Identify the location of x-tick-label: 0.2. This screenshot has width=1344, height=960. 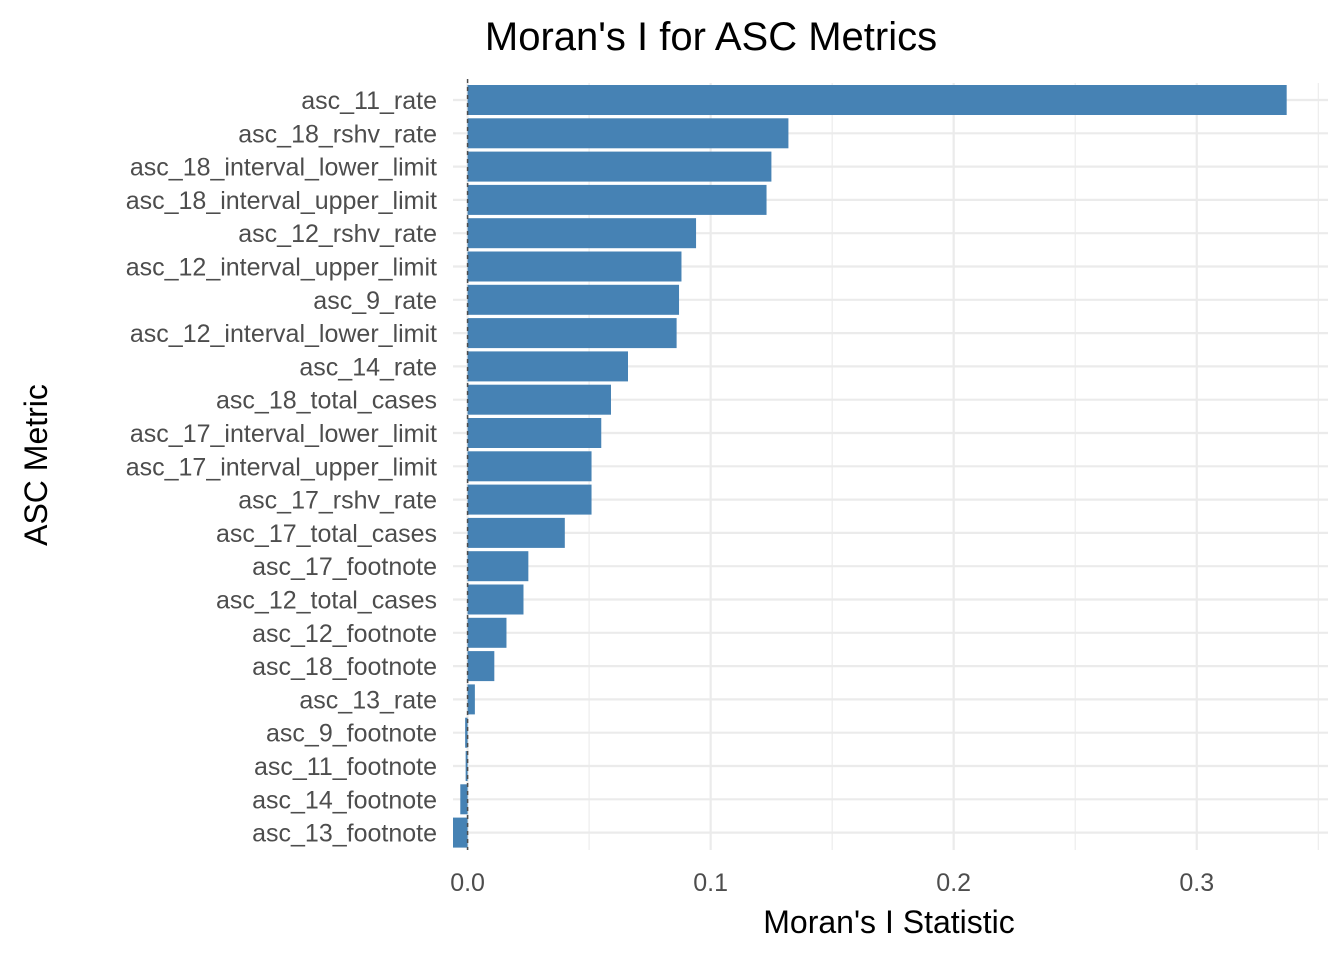
(953, 883).